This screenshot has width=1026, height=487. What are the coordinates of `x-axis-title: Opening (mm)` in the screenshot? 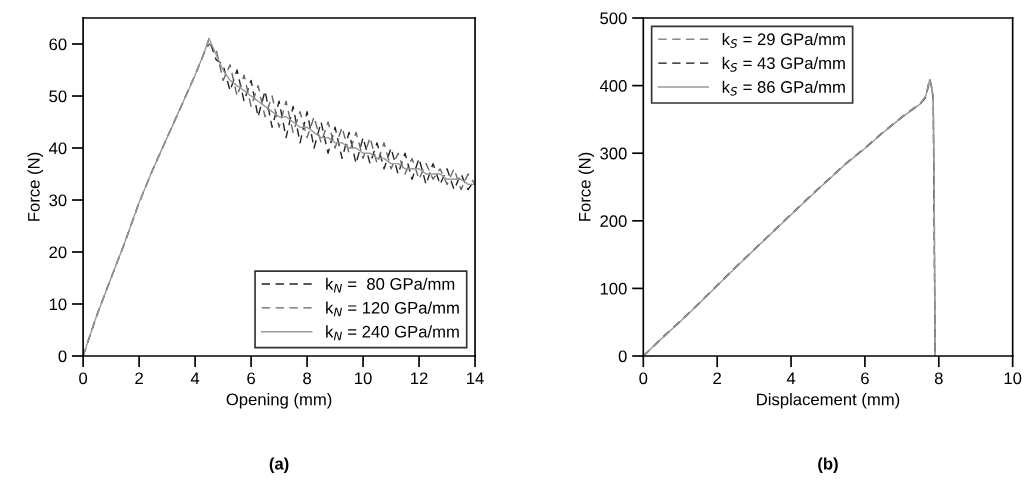 It's located at (279, 401).